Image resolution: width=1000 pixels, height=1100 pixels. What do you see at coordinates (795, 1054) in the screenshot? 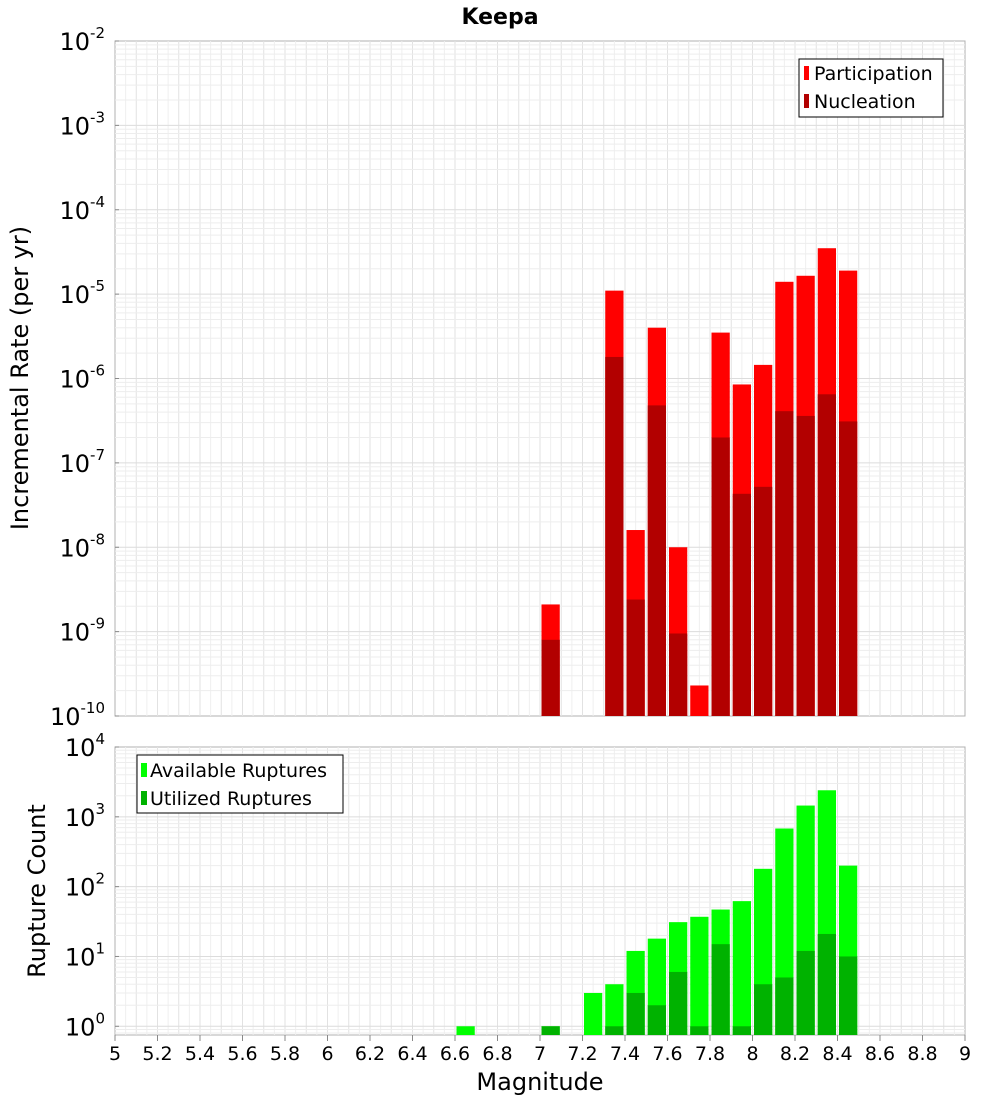
I see `x-tick-label: 8.2` at bounding box center [795, 1054].